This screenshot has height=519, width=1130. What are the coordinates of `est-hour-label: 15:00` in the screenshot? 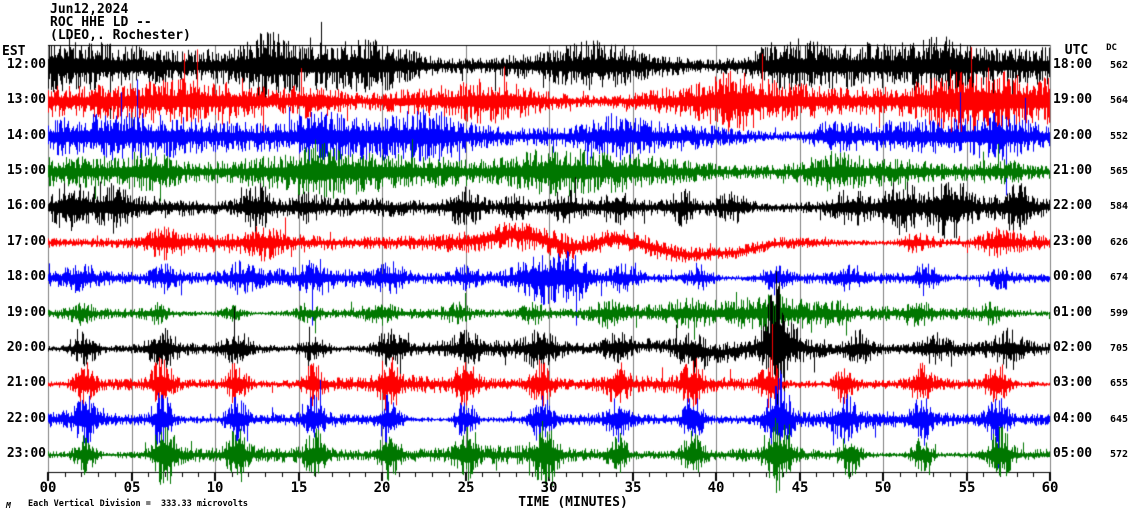 It's located at (26, 170).